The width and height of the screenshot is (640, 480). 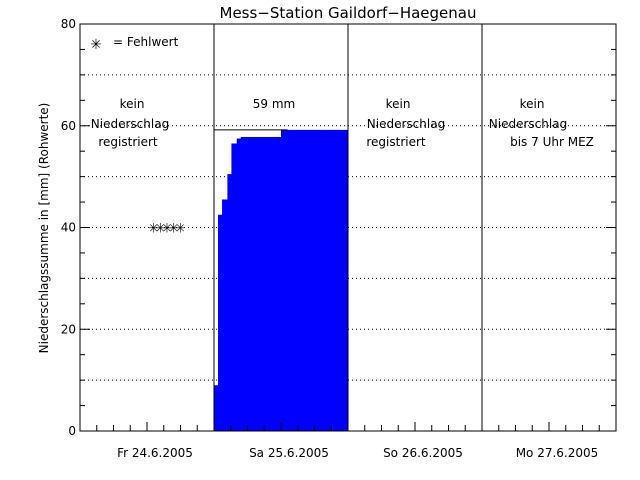 I want to click on y-tick-label: 0, so click(x=72, y=431).